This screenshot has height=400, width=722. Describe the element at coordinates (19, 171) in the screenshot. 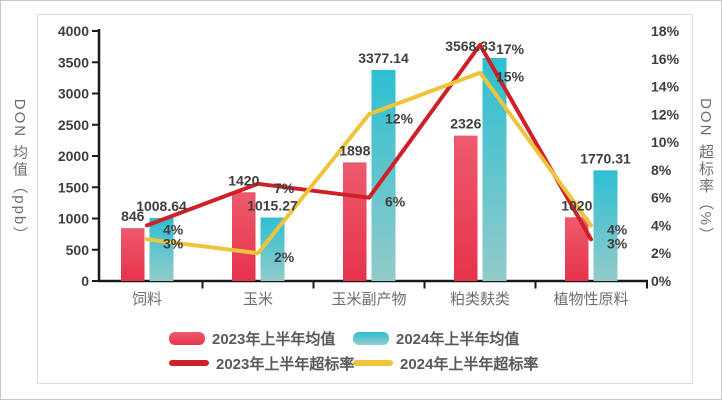

I see `left-axis-title: DON 均值（ppb）` at that location.